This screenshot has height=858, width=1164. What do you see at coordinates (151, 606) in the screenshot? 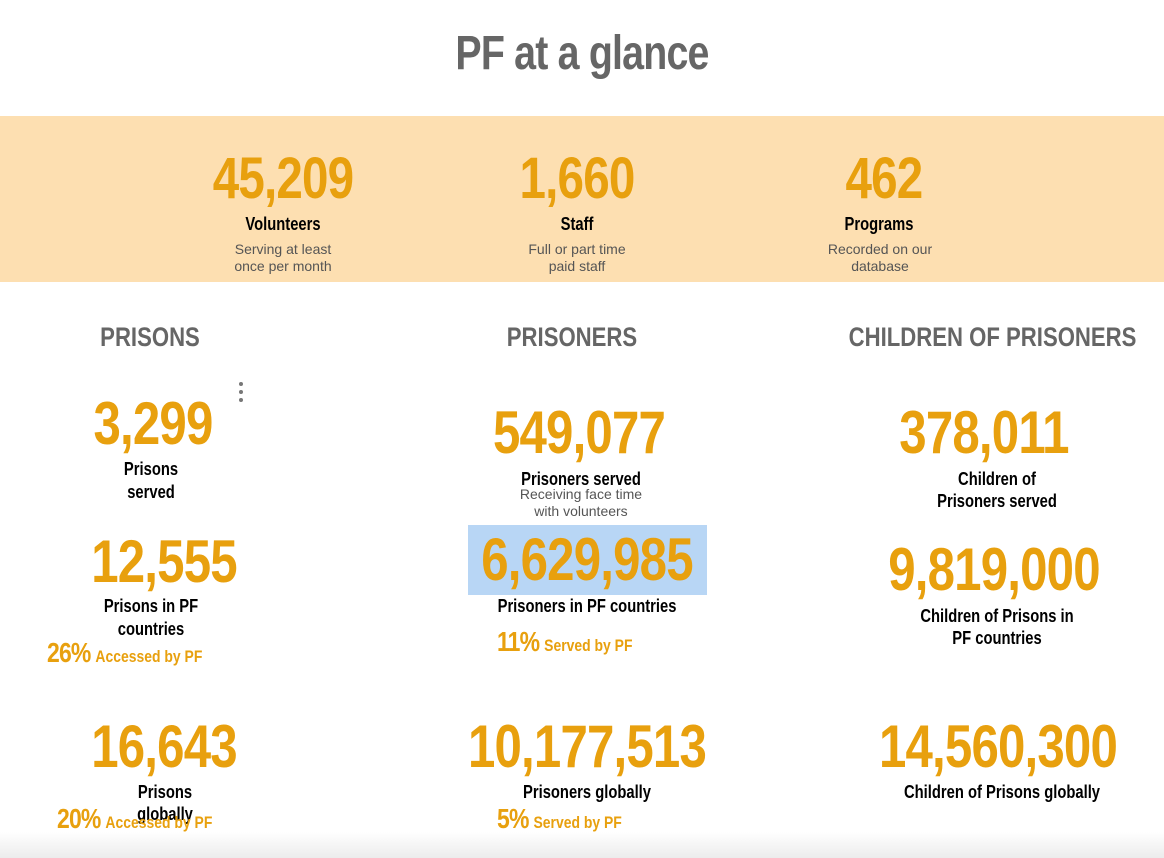
I see `prisons-in-pf-label-1: Prisons in PF` at bounding box center [151, 606].